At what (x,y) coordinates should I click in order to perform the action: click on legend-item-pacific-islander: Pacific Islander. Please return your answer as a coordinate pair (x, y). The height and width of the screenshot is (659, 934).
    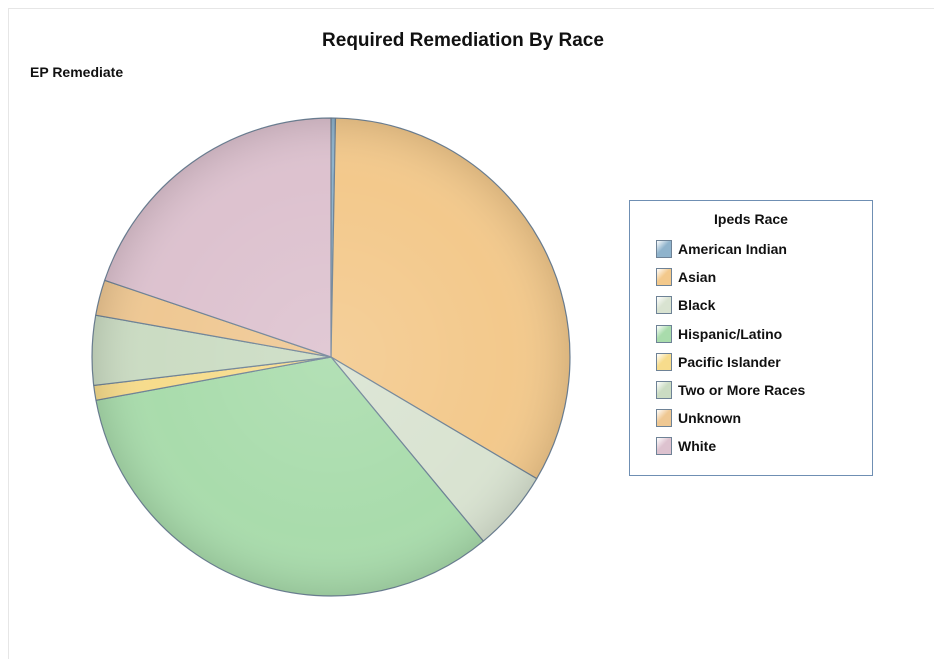
    Looking at the image, I should click on (751, 362).